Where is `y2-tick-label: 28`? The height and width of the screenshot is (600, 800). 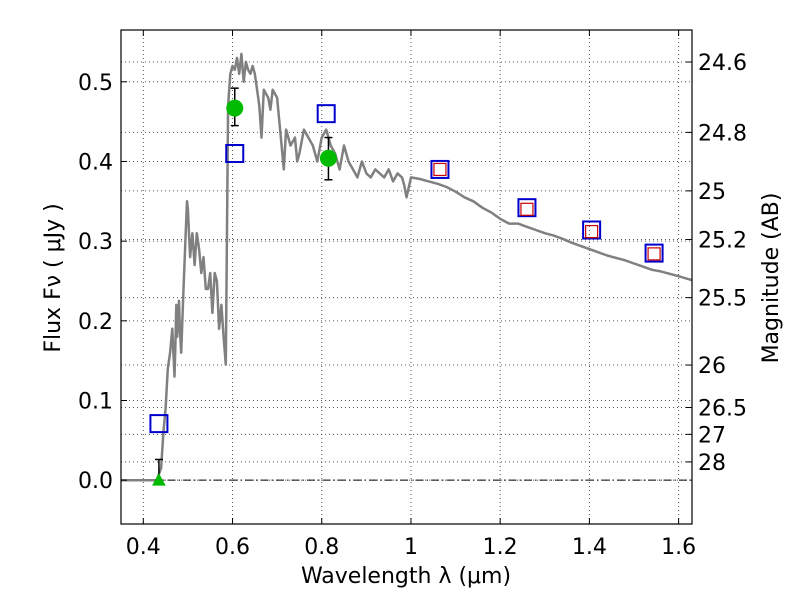 y2-tick-label: 28 is located at coordinates (712, 463).